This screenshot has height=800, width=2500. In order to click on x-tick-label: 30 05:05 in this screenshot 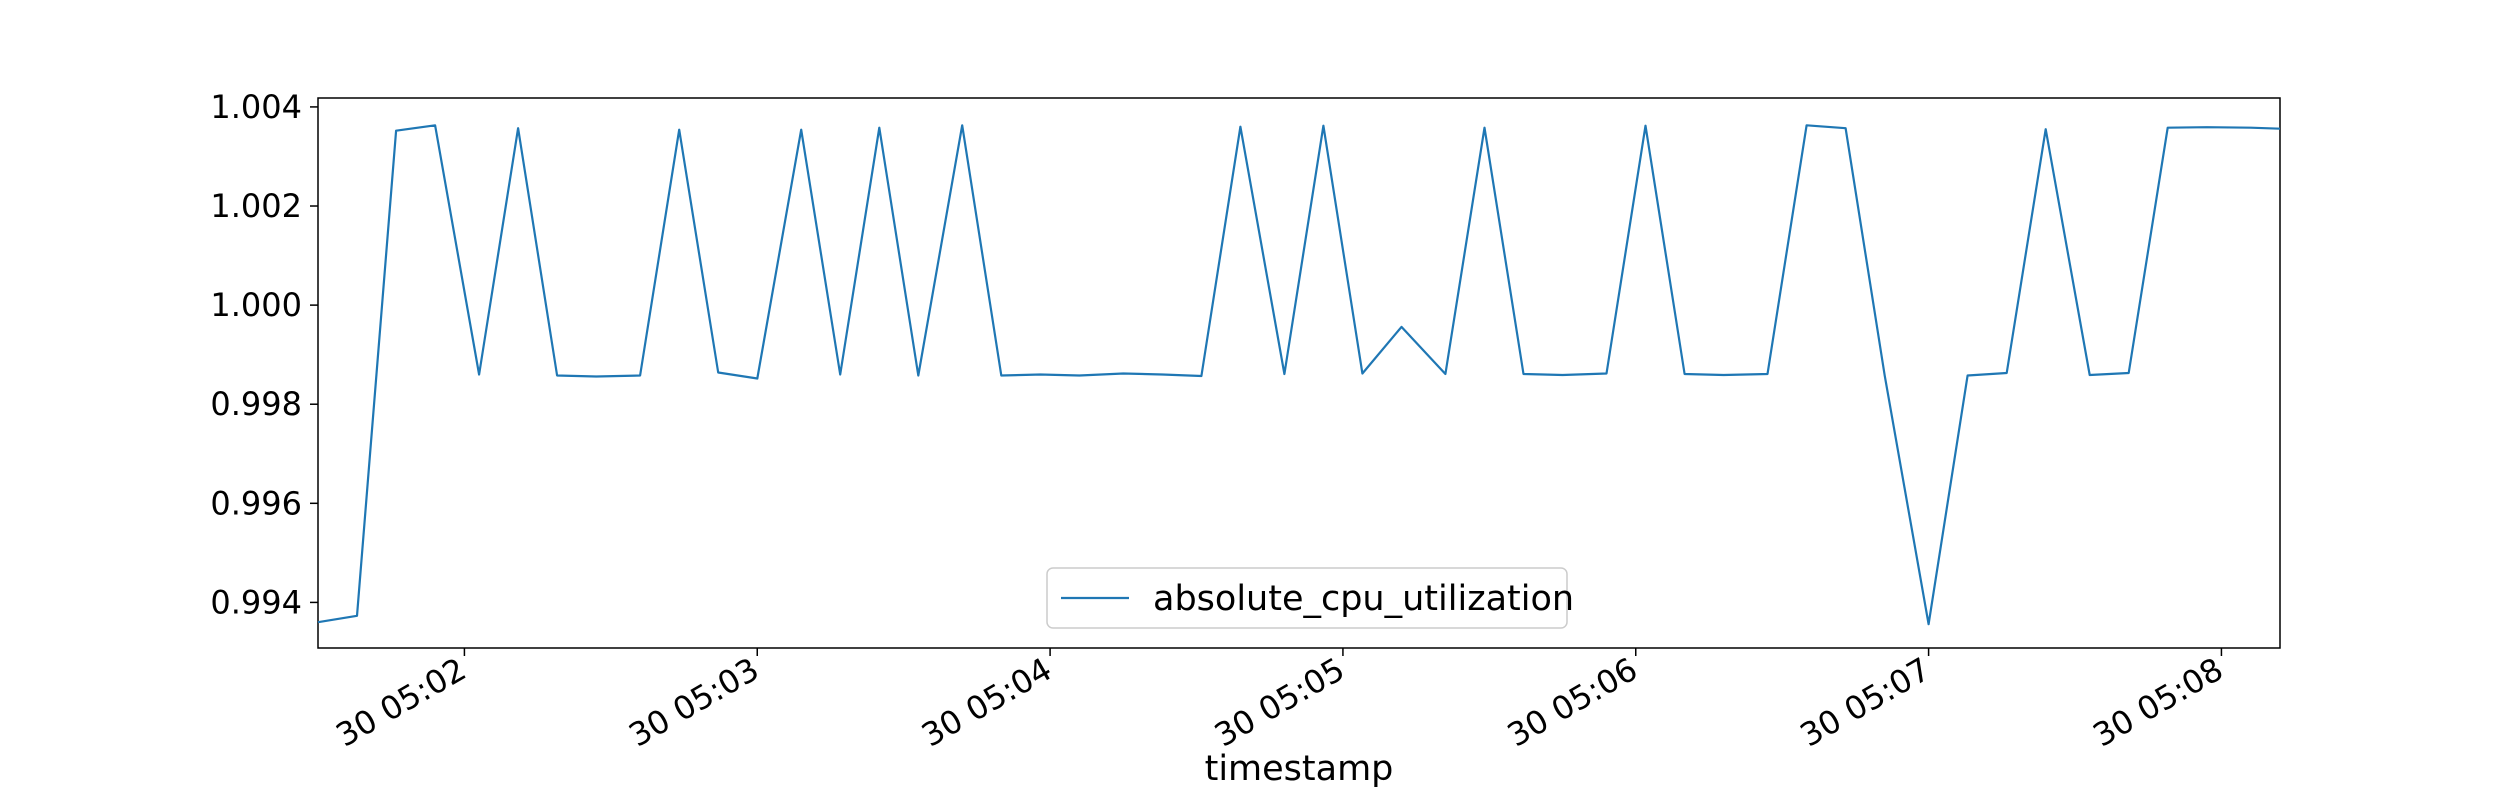, I will do `click(1279, 702)`.